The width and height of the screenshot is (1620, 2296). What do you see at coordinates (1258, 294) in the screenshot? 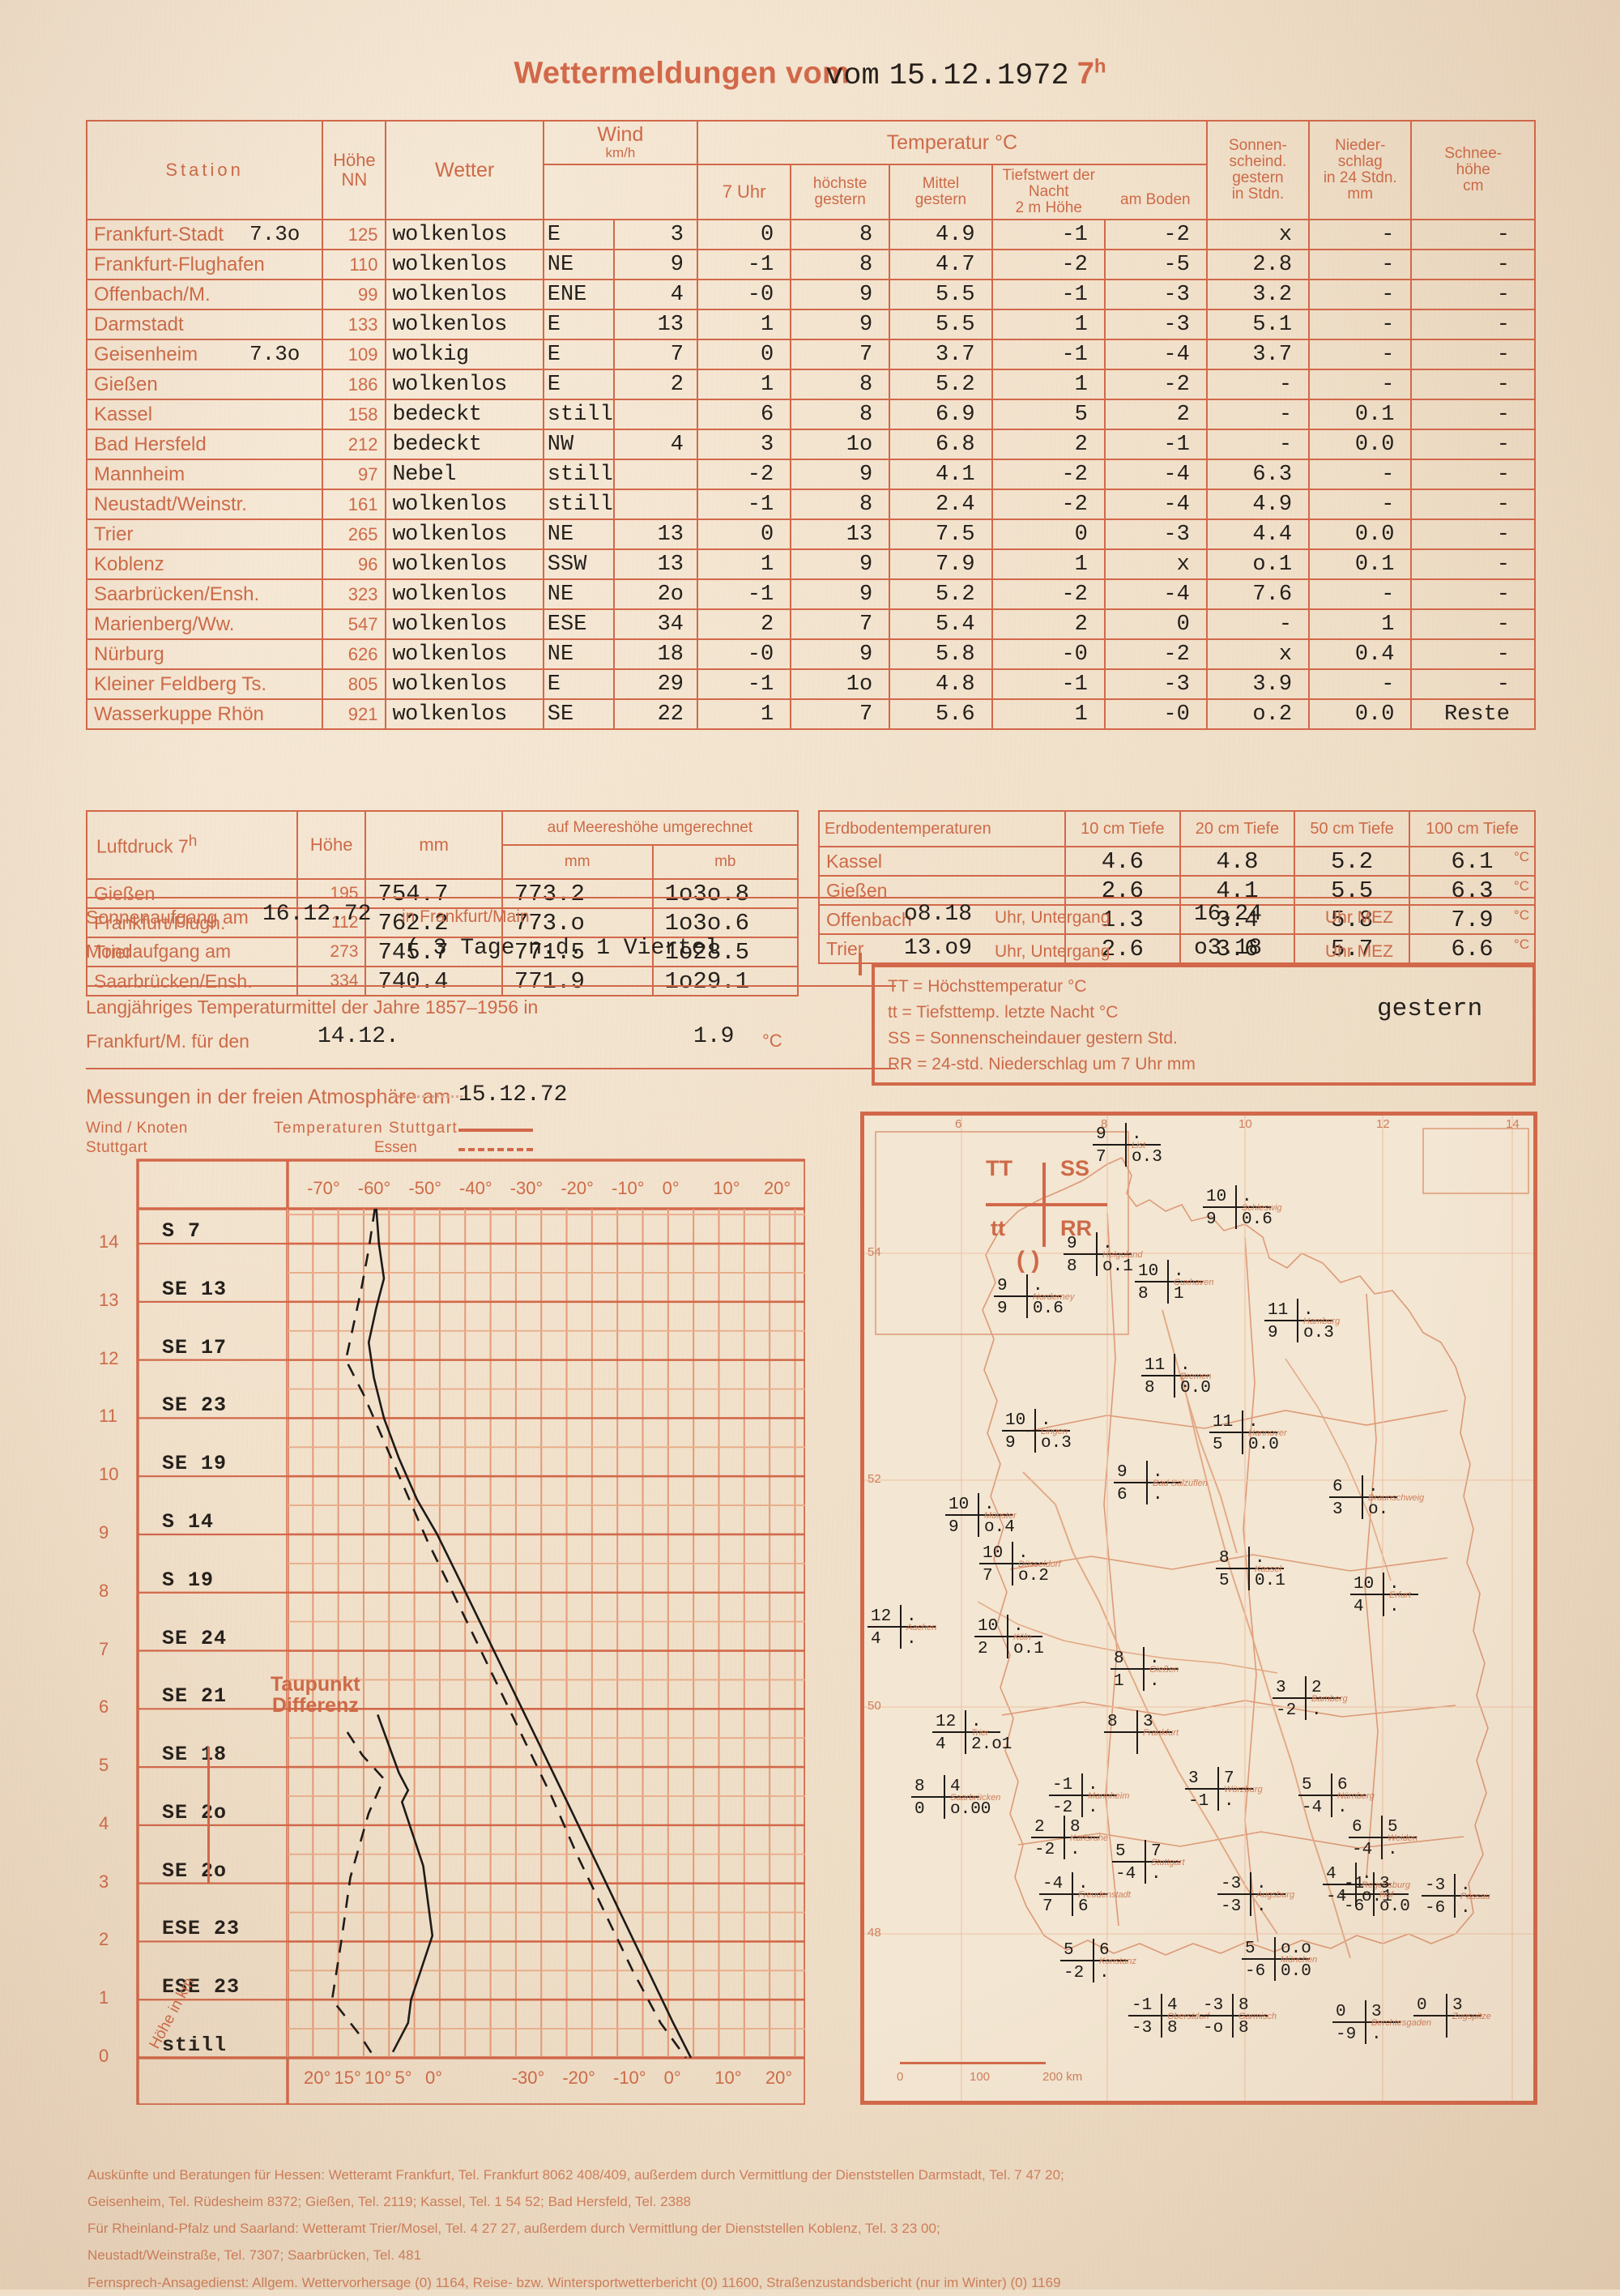
I see `cell-sunshine: 3.2` at bounding box center [1258, 294].